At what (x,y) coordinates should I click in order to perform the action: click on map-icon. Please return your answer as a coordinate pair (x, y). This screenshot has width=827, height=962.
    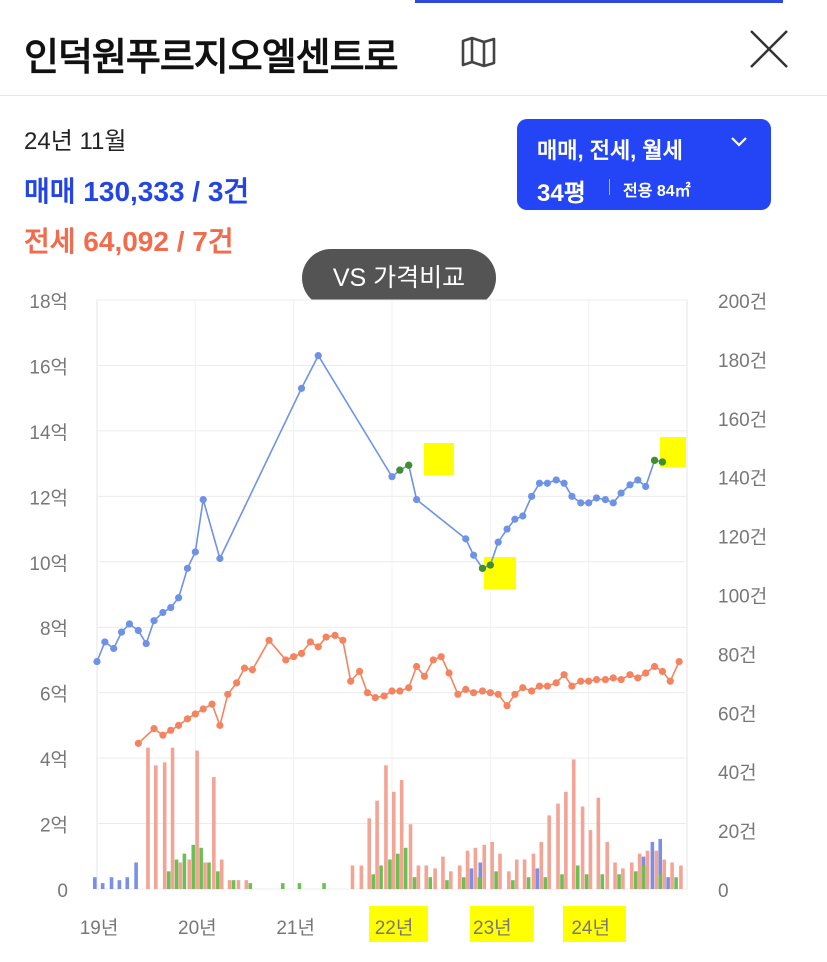
    Looking at the image, I should click on (479, 52).